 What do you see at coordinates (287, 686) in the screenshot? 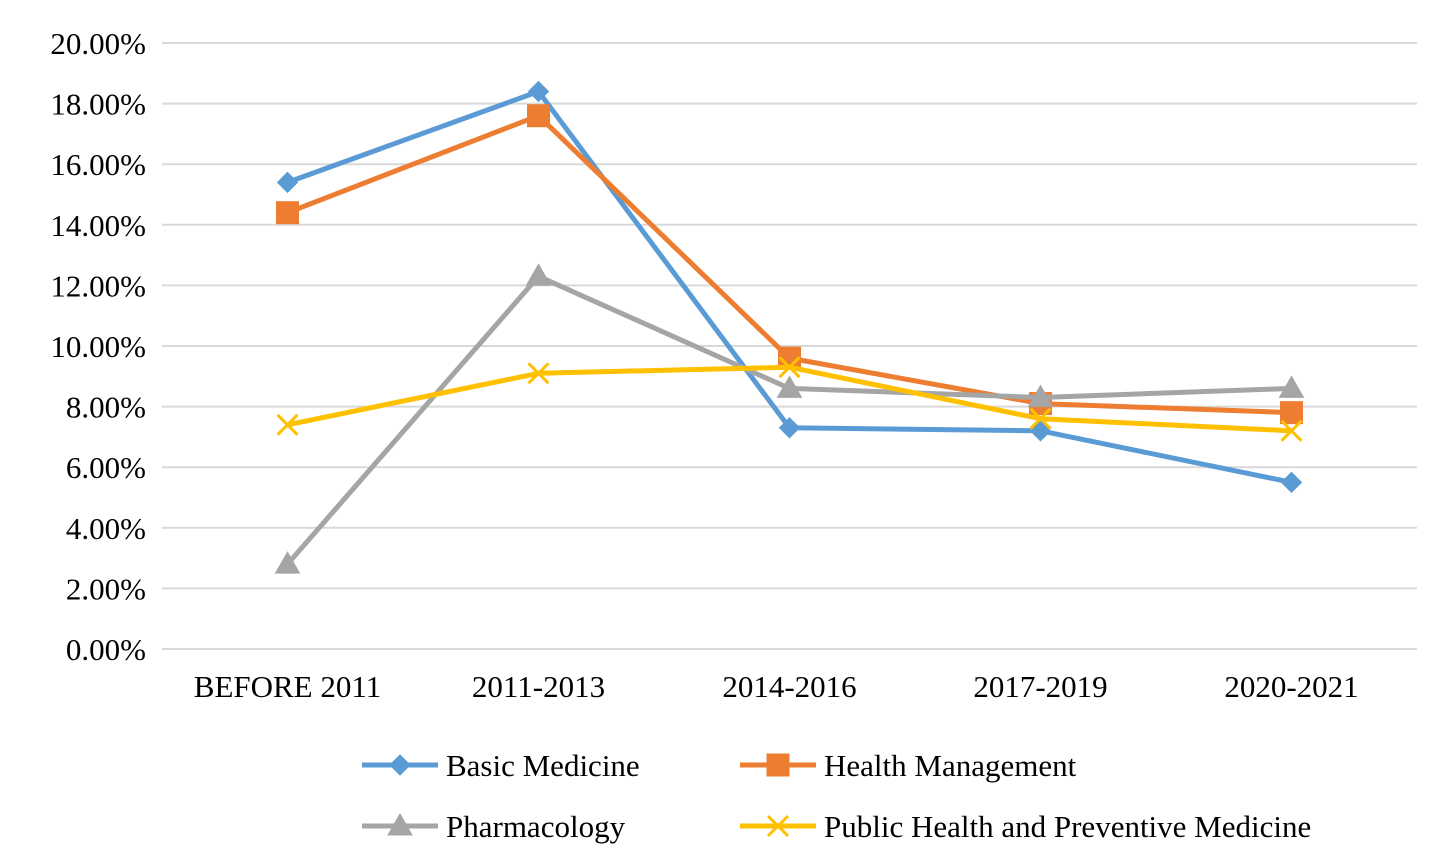
I see `x-tick-label: BEFORE 2011` at bounding box center [287, 686].